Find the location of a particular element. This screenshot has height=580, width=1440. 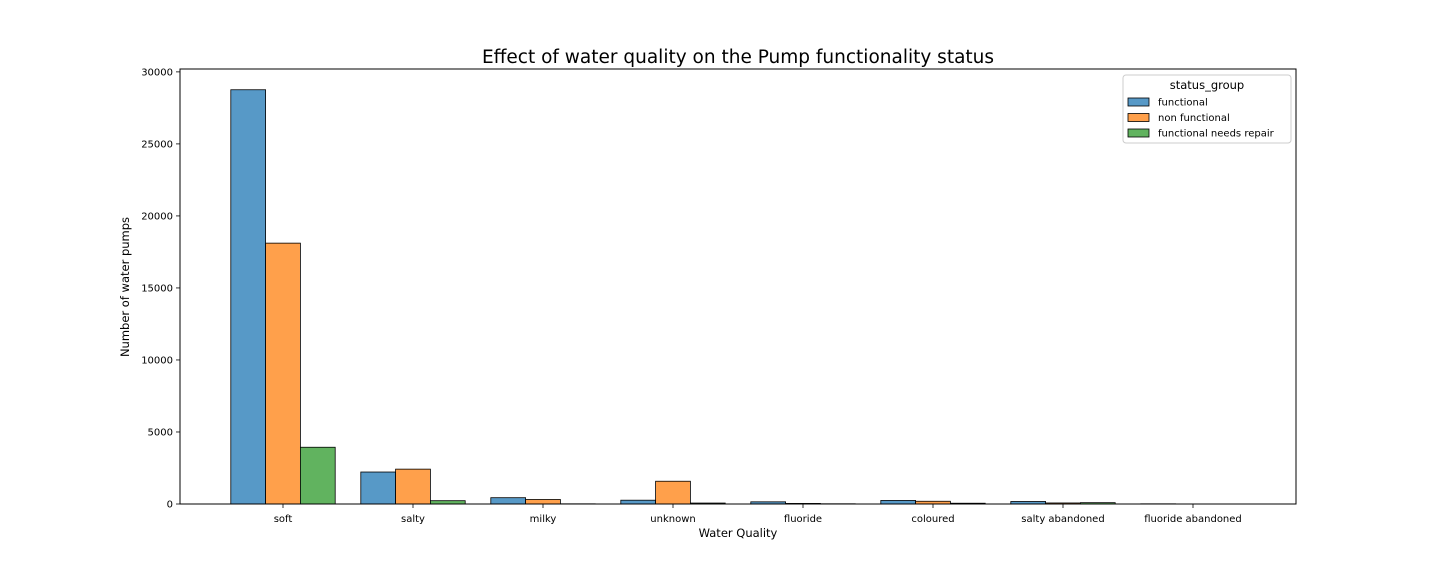

x-axis-label: Water Quality is located at coordinates (738, 533).